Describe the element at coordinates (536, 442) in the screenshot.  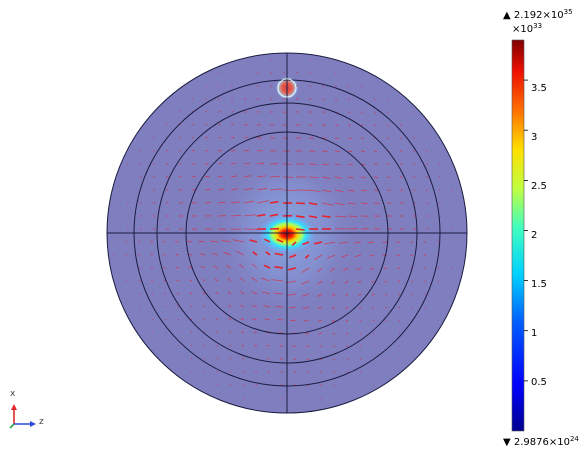
I see `colorbar-min-prefix: ▼ 2.9876×10` at that location.